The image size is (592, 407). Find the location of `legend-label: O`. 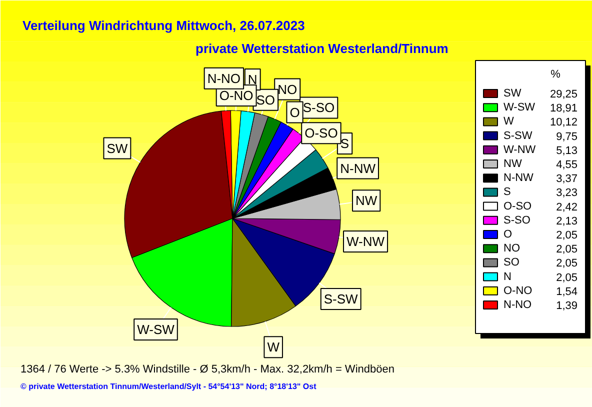

legend-label: O is located at coordinates (508, 234).